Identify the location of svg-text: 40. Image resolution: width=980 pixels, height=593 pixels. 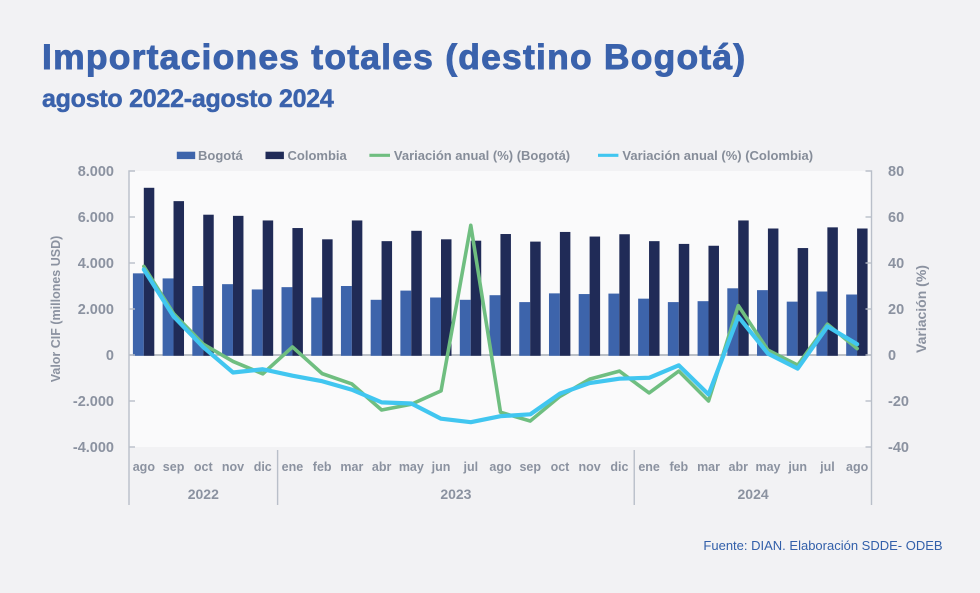
(896, 264).